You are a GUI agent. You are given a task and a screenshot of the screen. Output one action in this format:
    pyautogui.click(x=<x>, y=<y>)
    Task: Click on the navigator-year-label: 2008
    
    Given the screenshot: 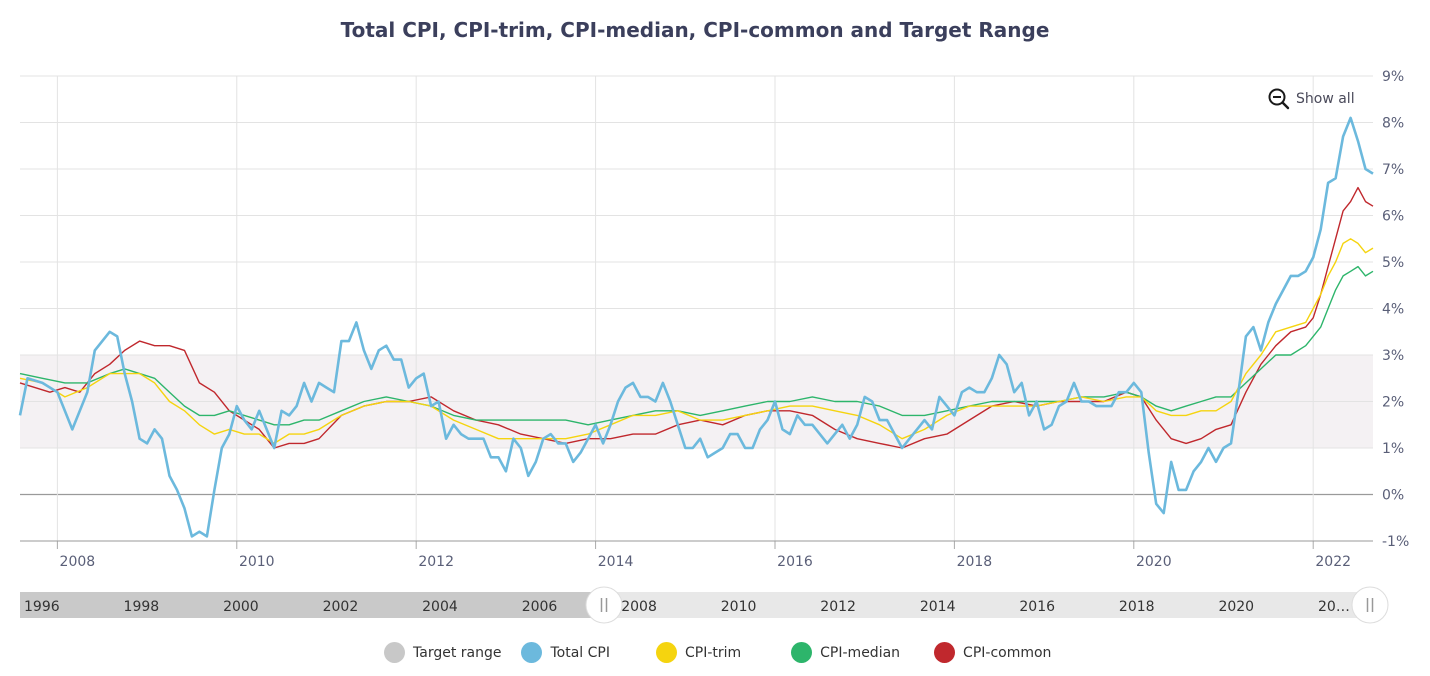 What is the action you would take?
    pyautogui.click(x=639, y=607)
    